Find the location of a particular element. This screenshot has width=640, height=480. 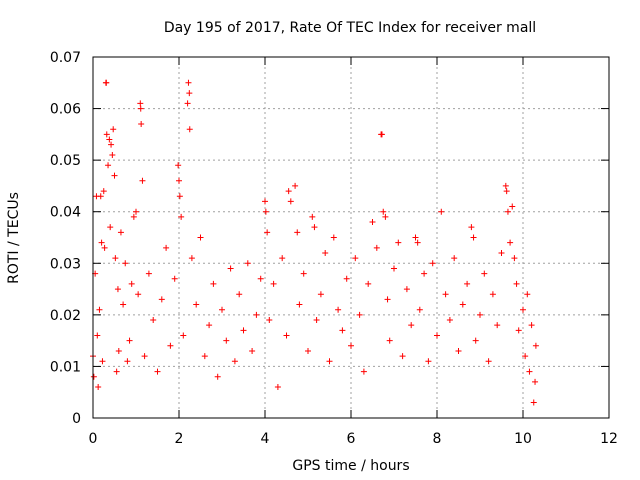

x-tick-label: 10 is located at coordinates (523, 439).